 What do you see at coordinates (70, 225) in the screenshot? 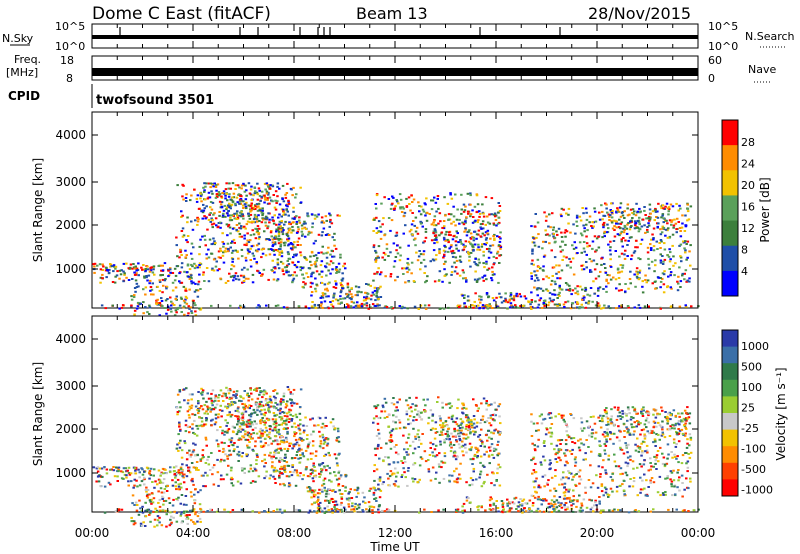
I see `power-ytick-label: 2000` at bounding box center [70, 225].